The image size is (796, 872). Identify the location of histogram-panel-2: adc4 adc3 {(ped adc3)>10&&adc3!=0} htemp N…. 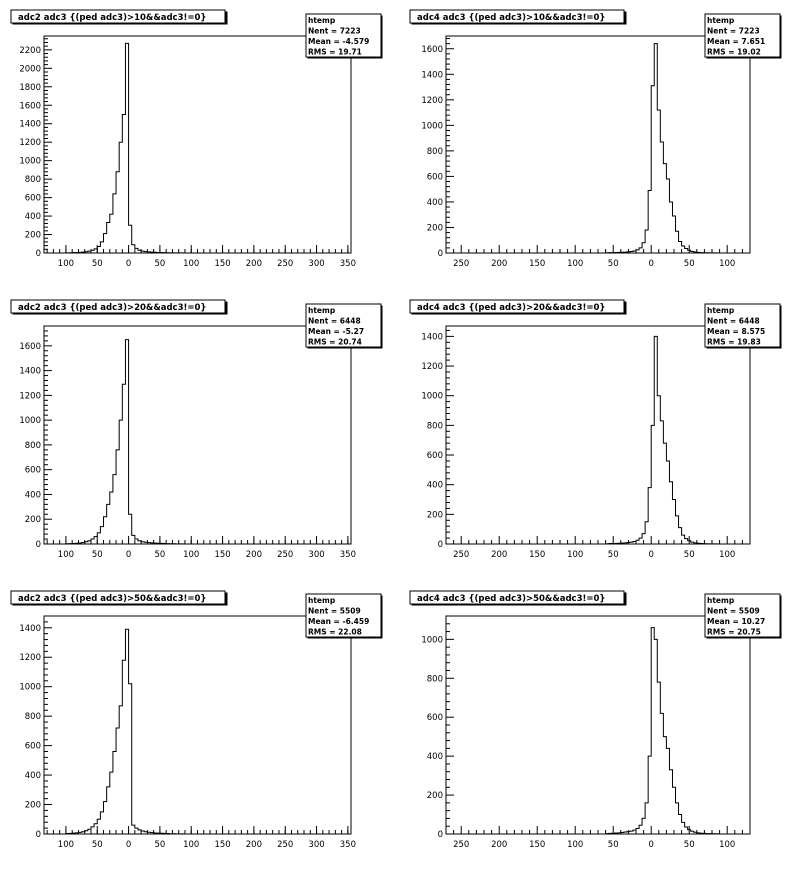
(595, 139).